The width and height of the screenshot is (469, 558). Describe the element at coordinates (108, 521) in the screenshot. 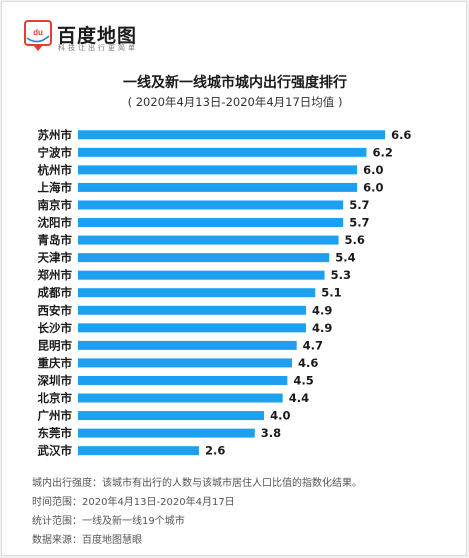

I see `note-scope: 统计范围：一线及新一线19个城市` at that location.